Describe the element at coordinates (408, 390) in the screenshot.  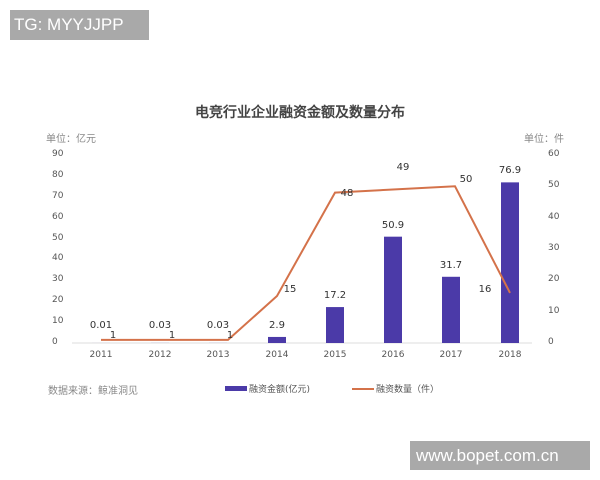
I see `legend-line-label: 融资数量（件）` at that location.